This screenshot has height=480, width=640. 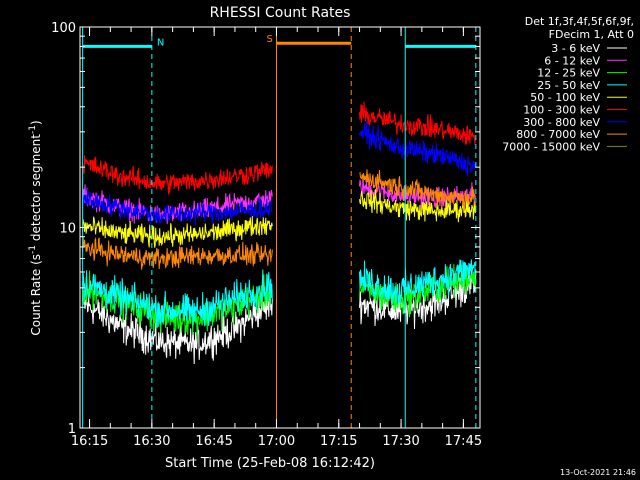 What do you see at coordinates (63, 28) in the screenshot?
I see `y-tick-label: 100` at bounding box center [63, 28].